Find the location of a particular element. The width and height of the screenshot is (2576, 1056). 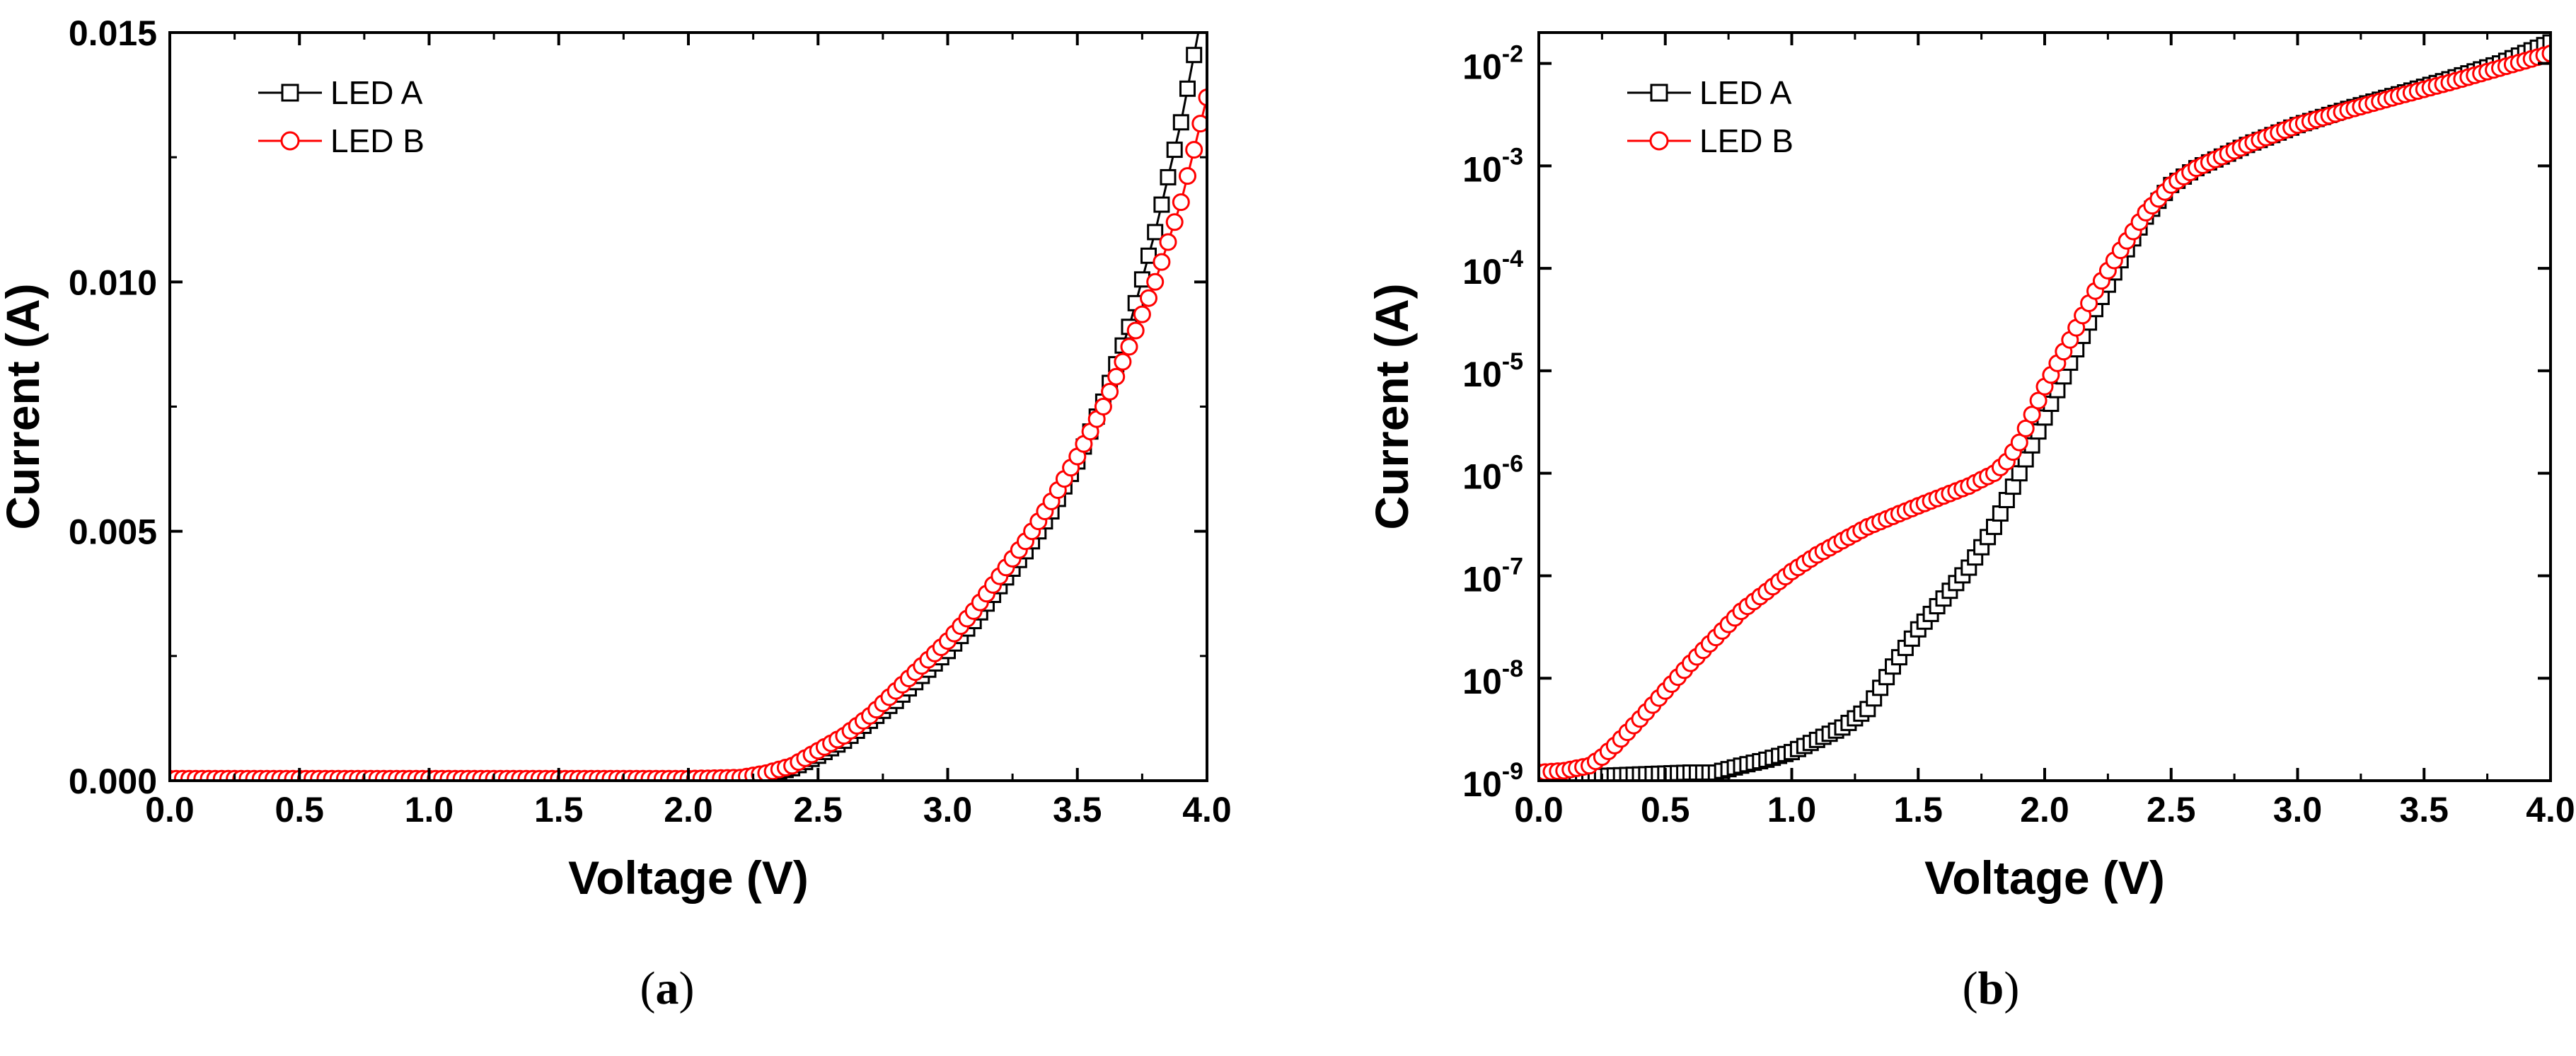

y-tick-label: 10⁻³ is located at coordinates (1492, 166).